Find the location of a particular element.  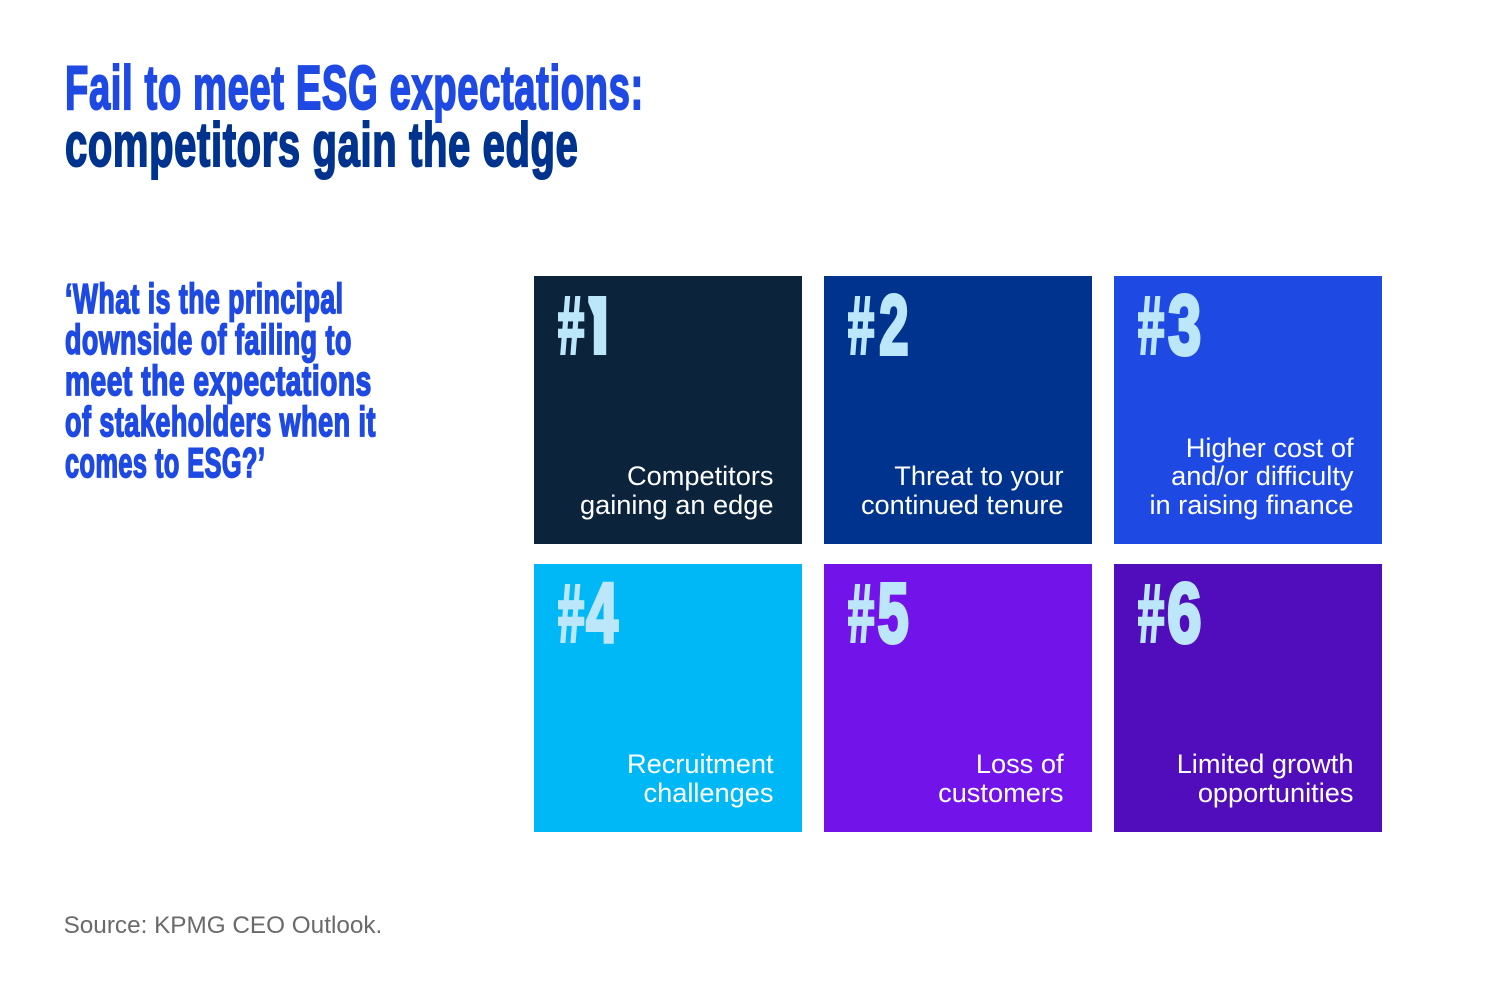

svg-text: 3 is located at coordinates (1184, 326).